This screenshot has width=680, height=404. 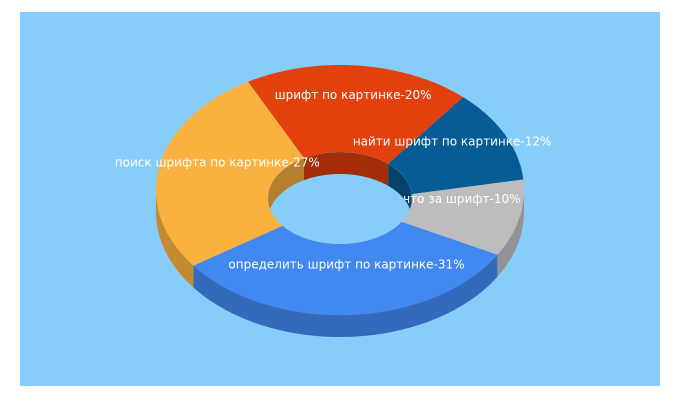 I want to click on slice-label: найти шрифт по картинке-12%, so click(x=452, y=142).